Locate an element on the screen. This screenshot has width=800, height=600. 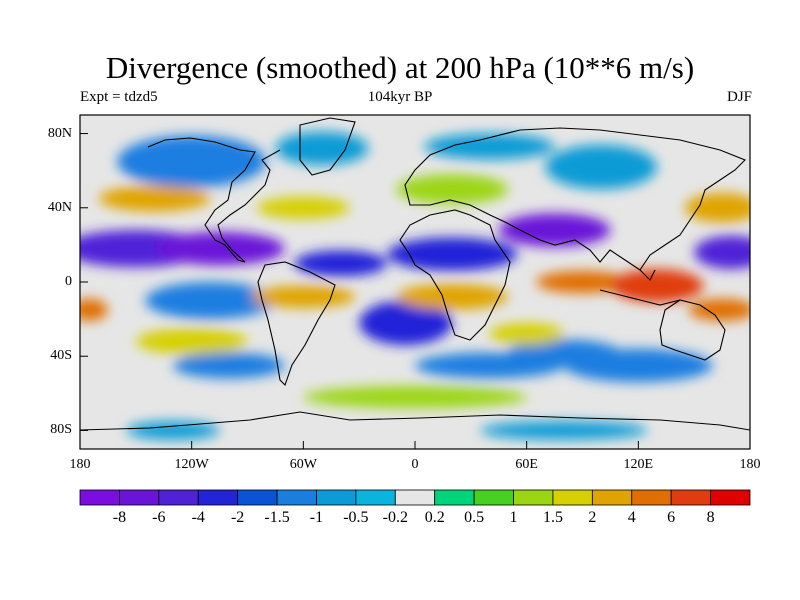
coastline-north-america is located at coordinates (214, 200).